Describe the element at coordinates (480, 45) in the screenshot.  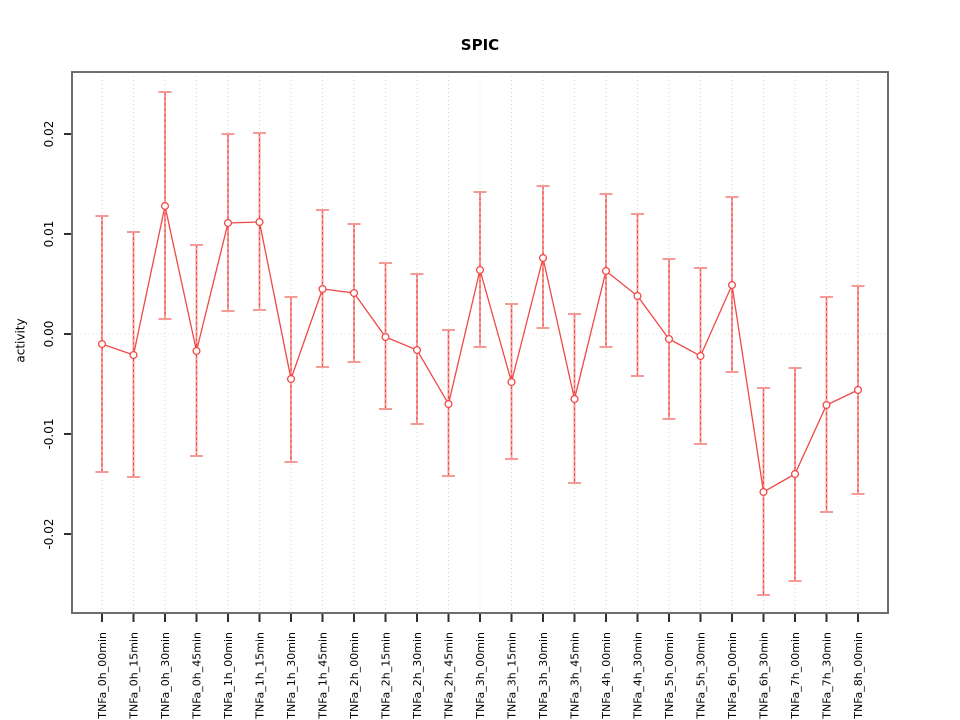
I see `chart-title: SPIC` at that location.